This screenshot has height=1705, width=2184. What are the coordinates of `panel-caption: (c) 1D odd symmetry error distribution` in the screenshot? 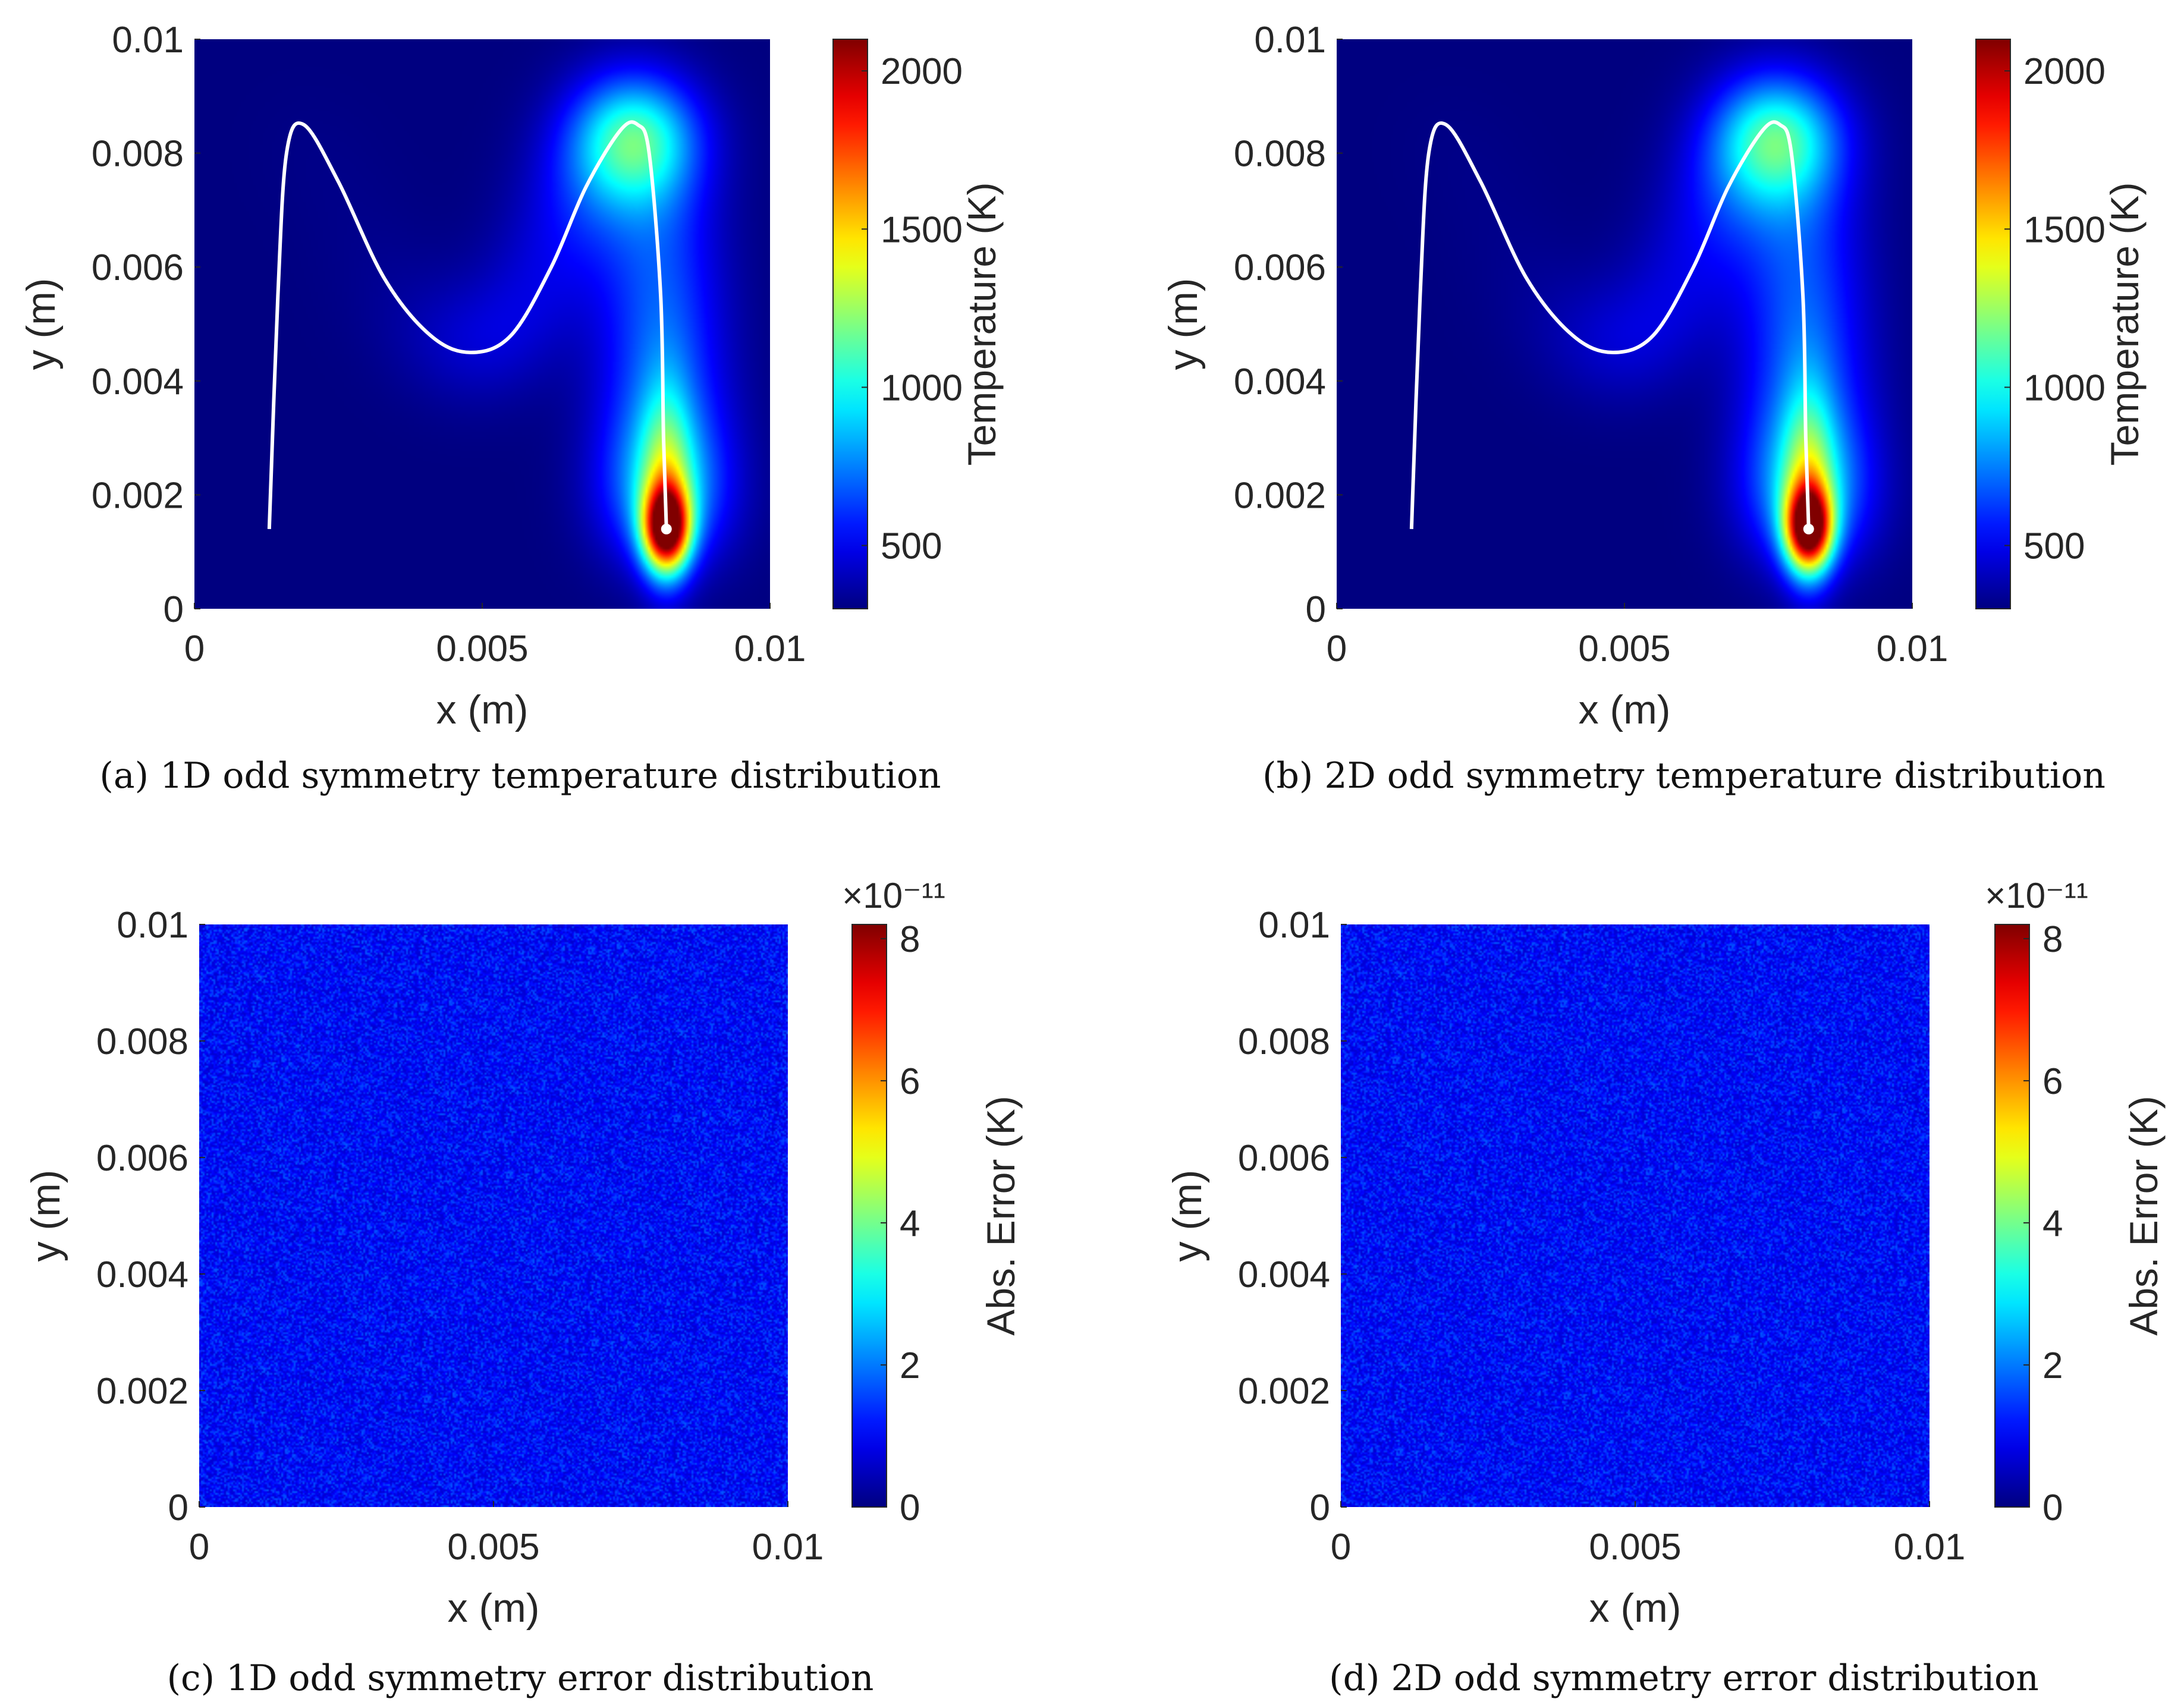 It's located at (520, 1678).